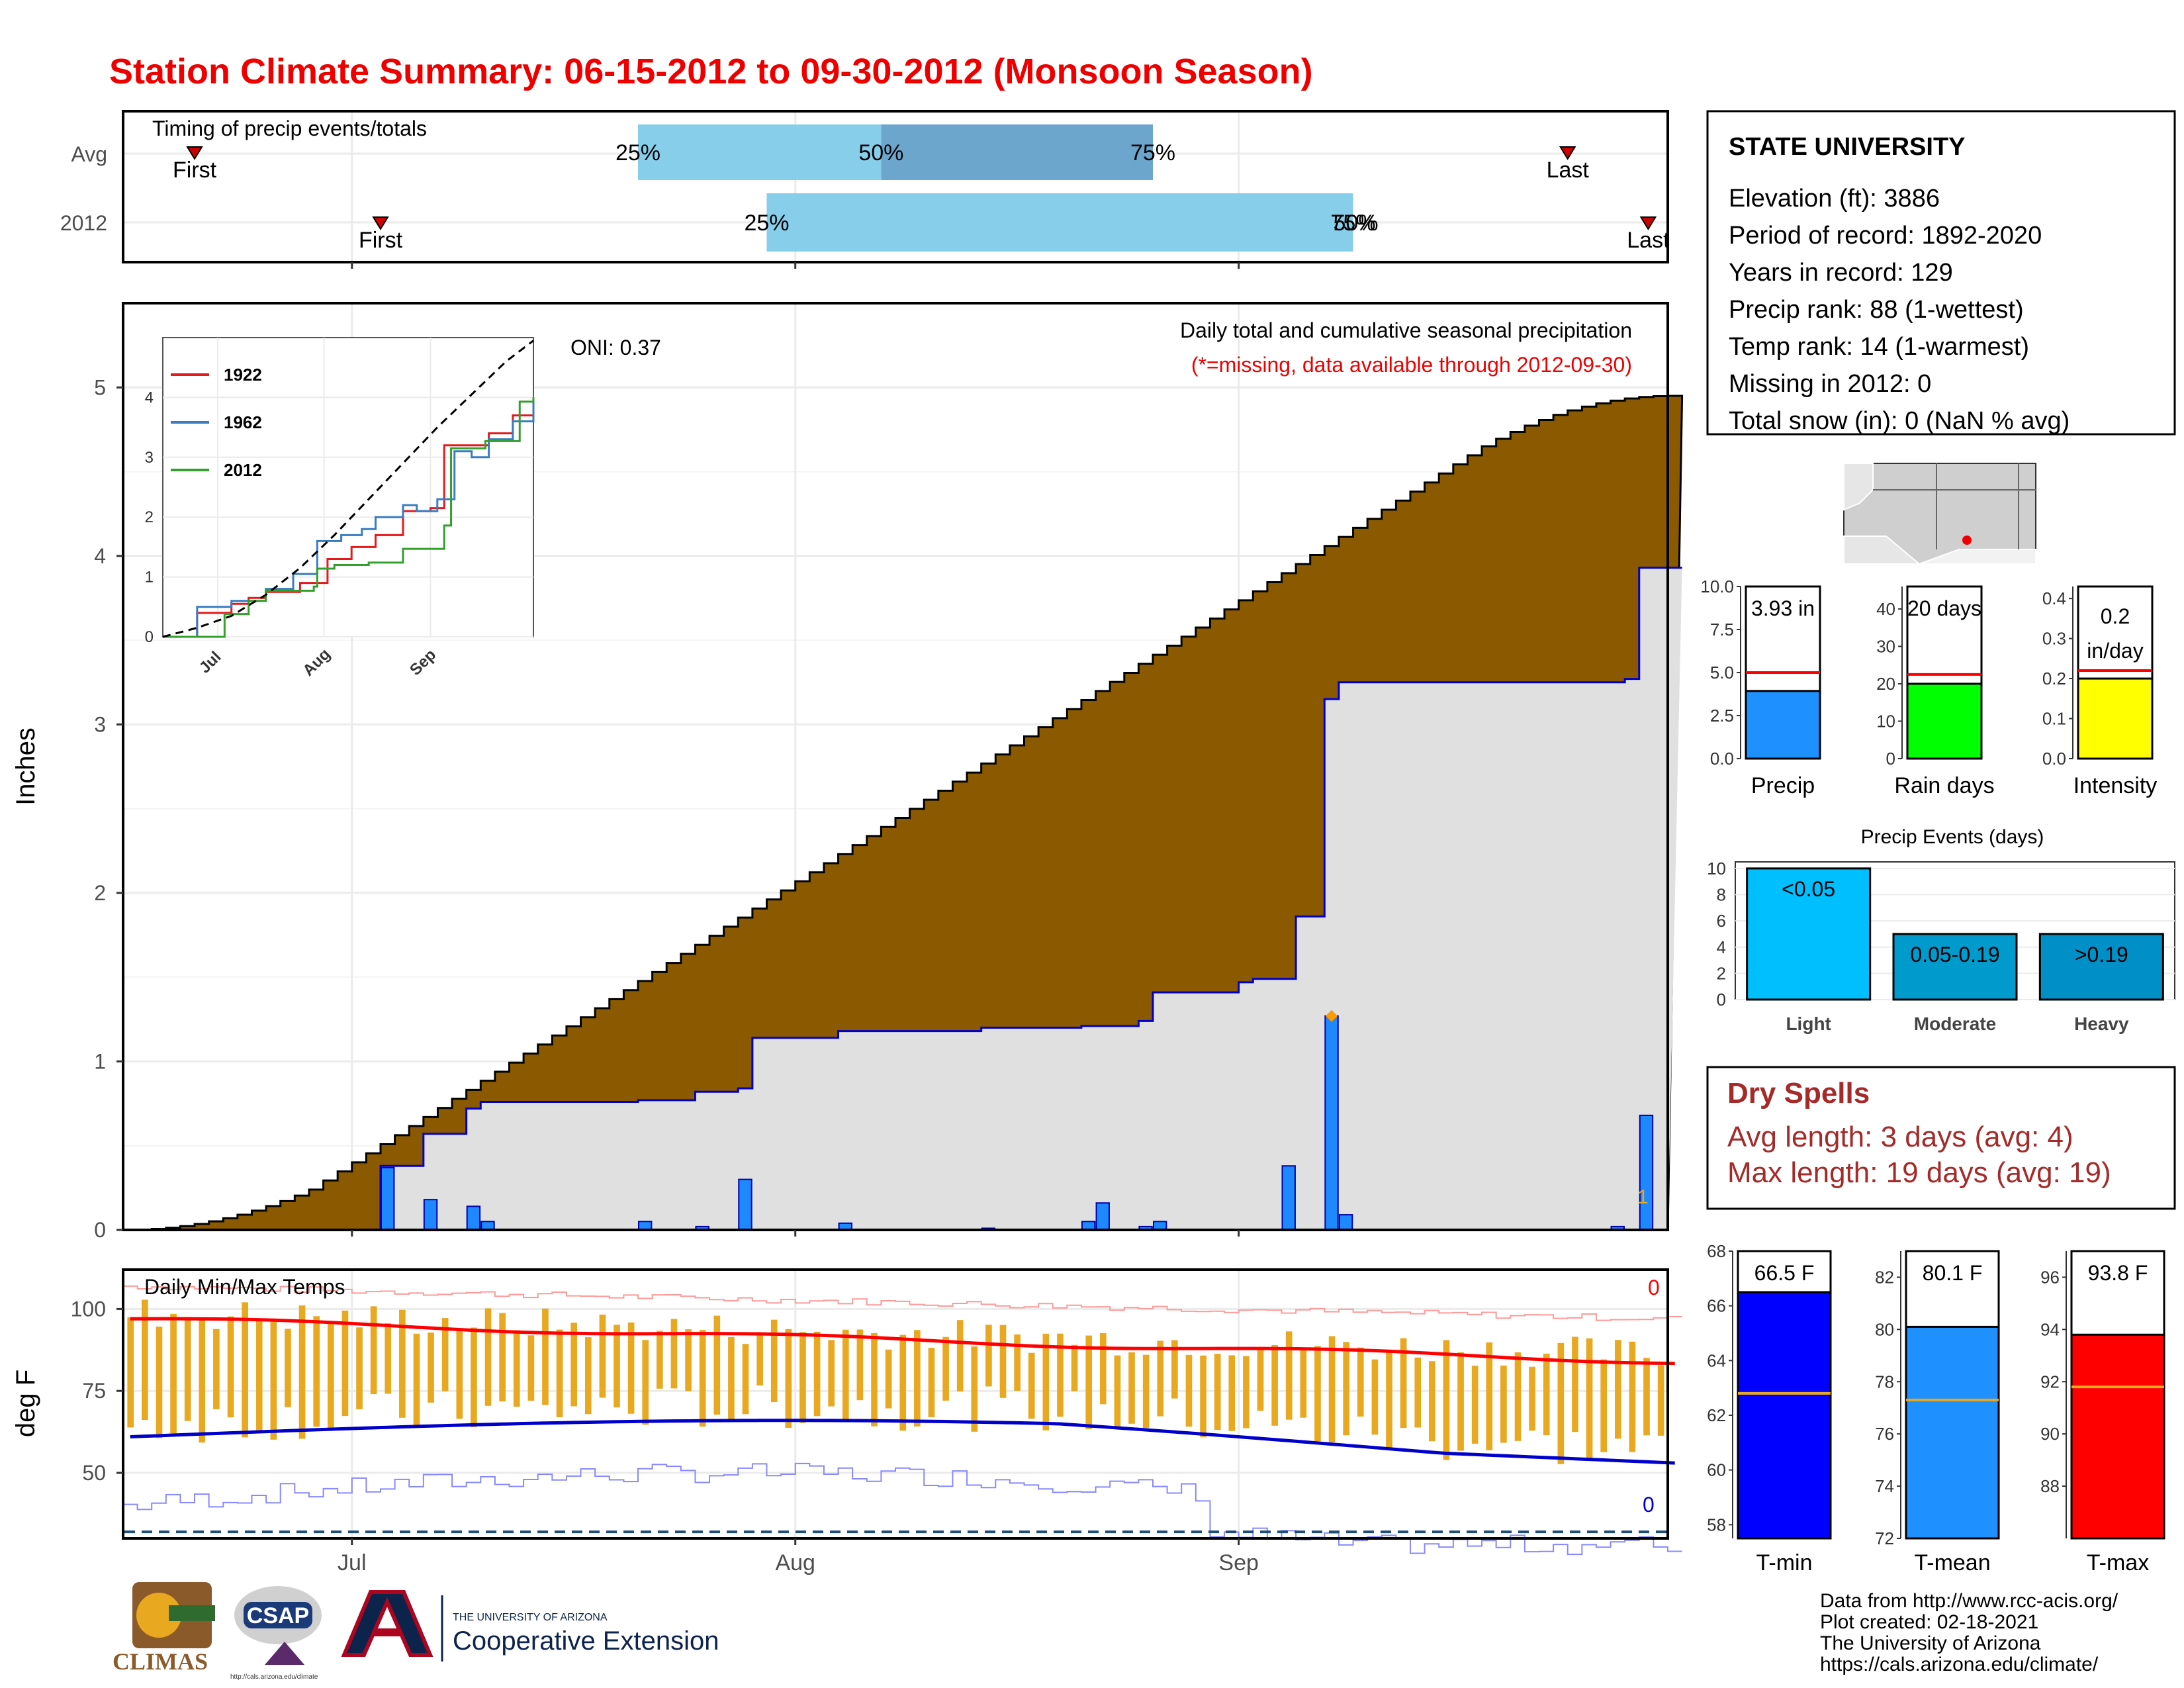 The width and height of the screenshot is (2184, 1688). I want to click on summary-tick-label: 5.0, so click(1722, 672).